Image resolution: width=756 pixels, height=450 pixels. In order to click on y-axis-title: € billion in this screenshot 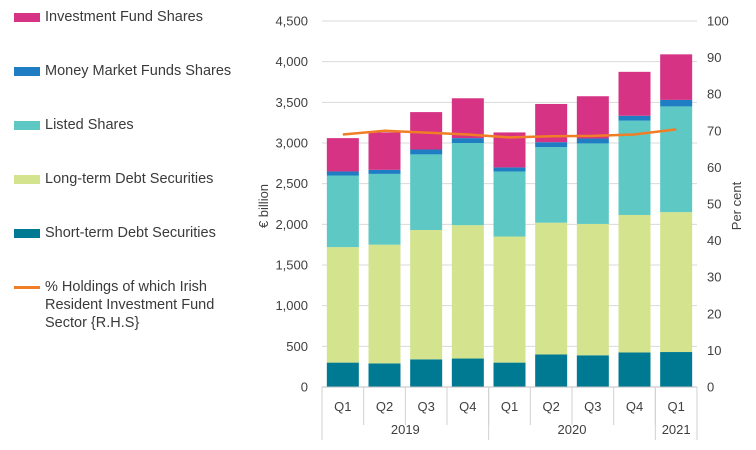, I will do `click(263, 206)`.